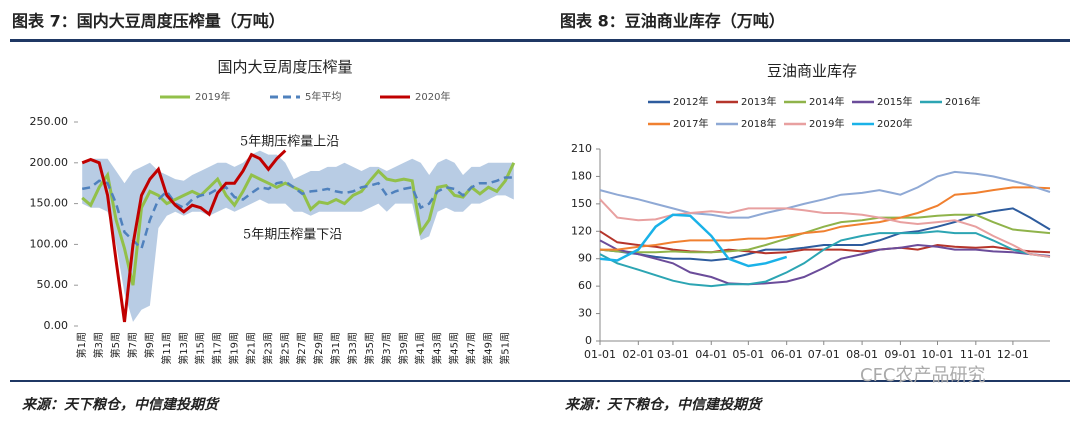 This screenshot has height=426, width=1080. What do you see at coordinates (600, 354) in the screenshot?
I see `x-tick-label: 01-01` at bounding box center [600, 354].